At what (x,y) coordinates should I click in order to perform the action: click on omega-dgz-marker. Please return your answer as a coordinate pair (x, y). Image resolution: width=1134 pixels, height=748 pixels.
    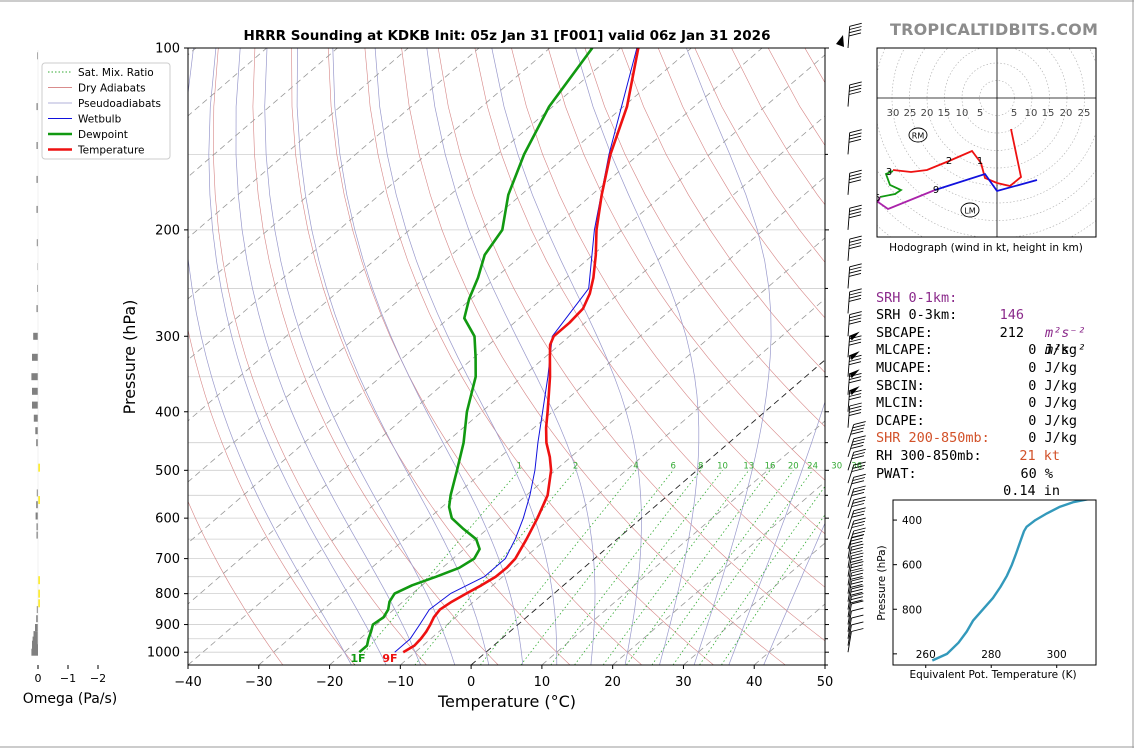
    Looking at the image, I should click on (39, 580).